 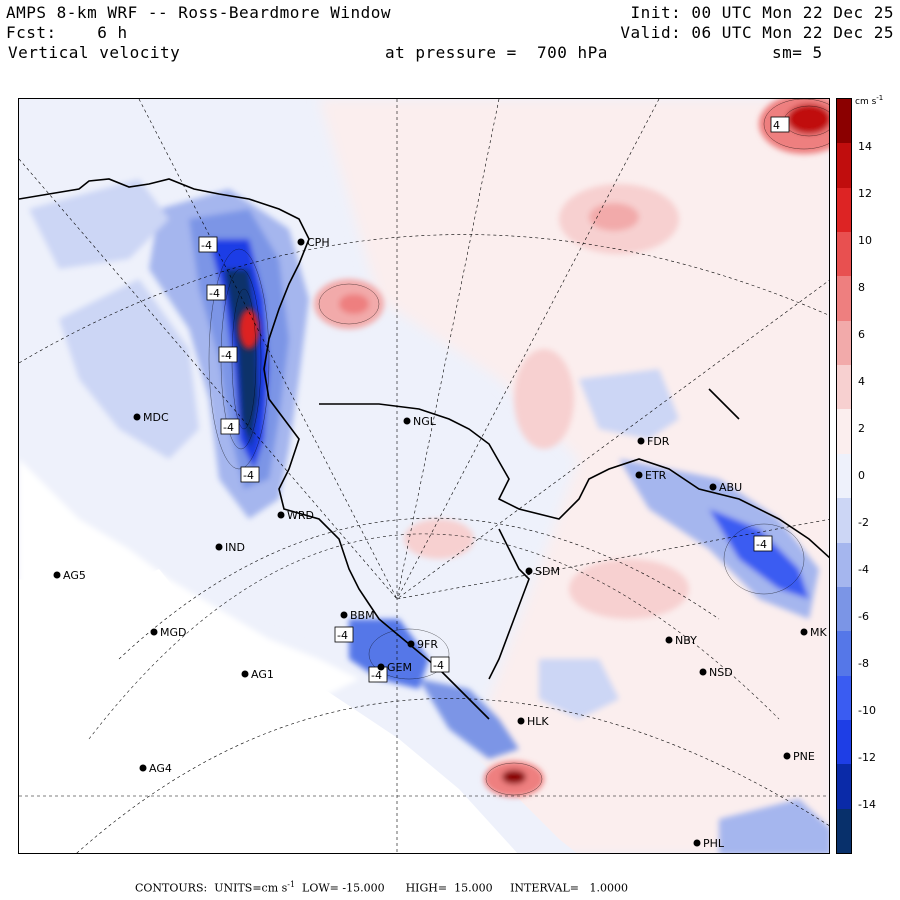 I want to click on station-mk: MK, so click(x=813, y=632).